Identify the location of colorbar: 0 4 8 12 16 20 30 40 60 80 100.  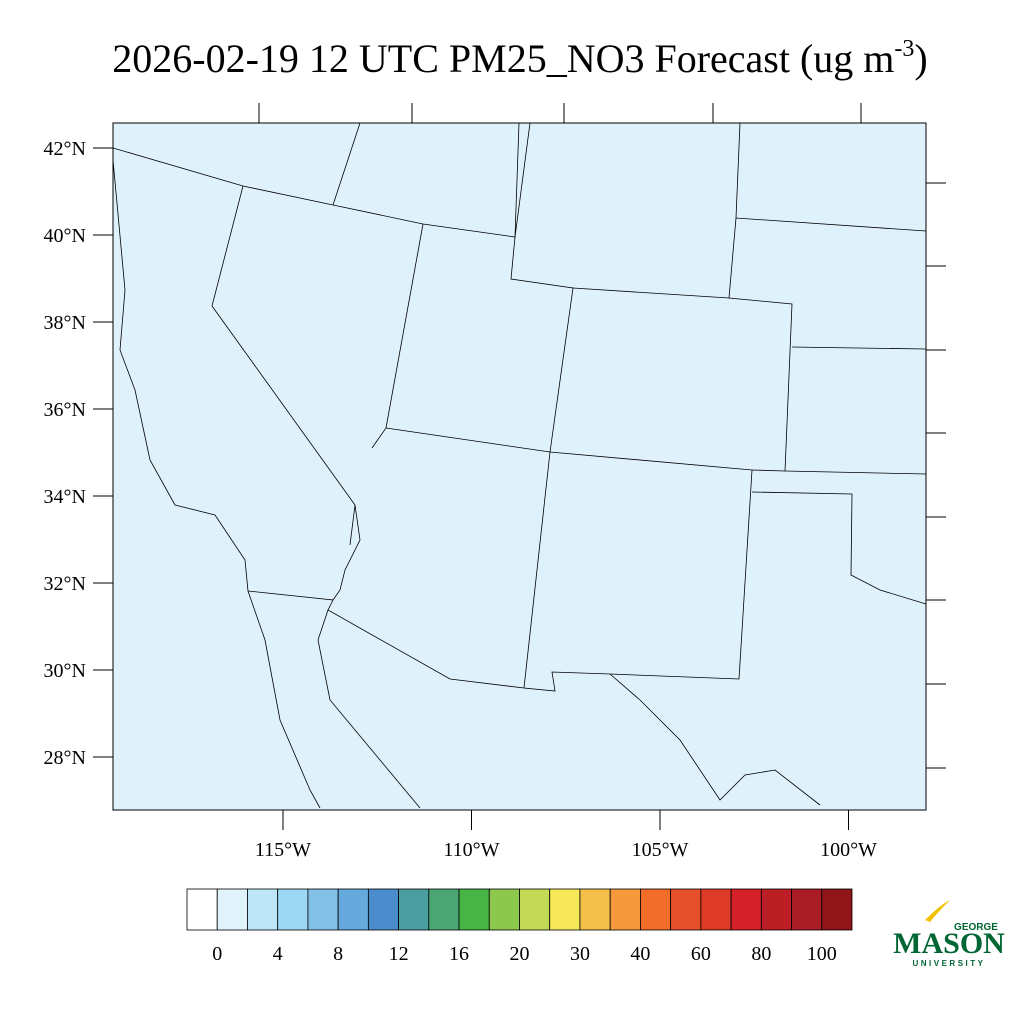
(519, 926).